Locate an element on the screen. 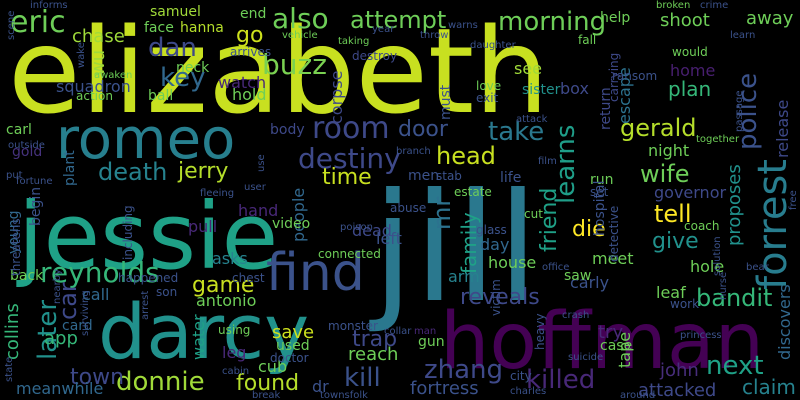  word-nearby: nearby is located at coordinates (57, 286).